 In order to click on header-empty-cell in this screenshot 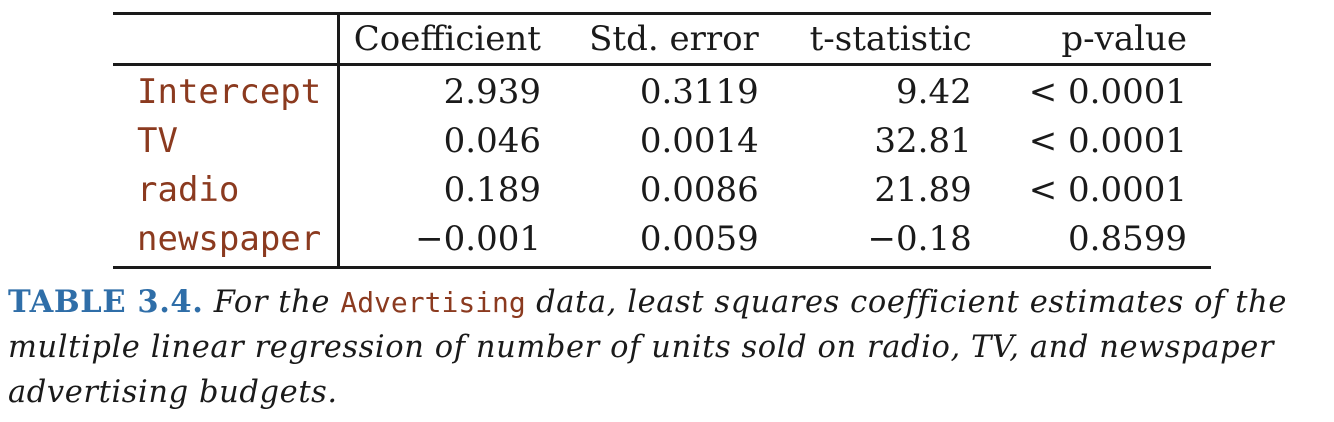, I will do `click(227, 39)`.